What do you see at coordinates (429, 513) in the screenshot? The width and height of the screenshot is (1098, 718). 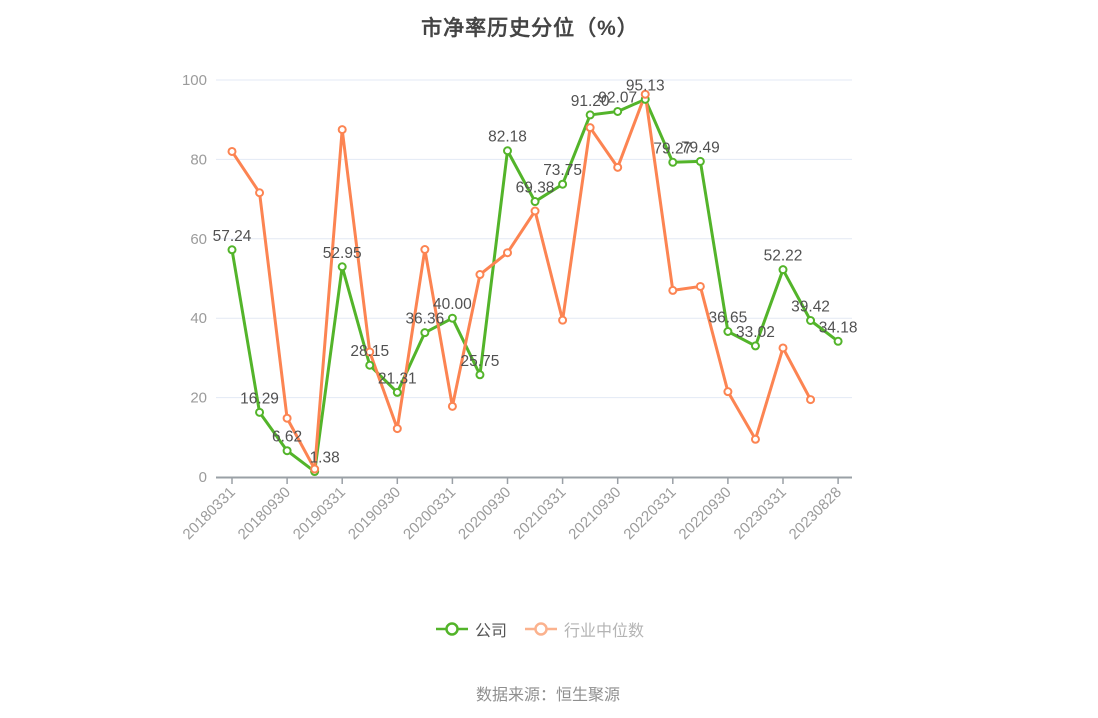 I see `svg-text: 20200331` at bounding box center [429, 513].